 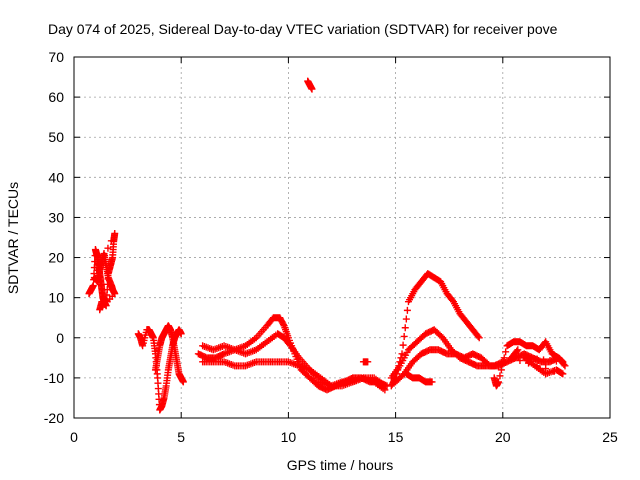 I want to click on series-band-b, so click(x=169, y=354).